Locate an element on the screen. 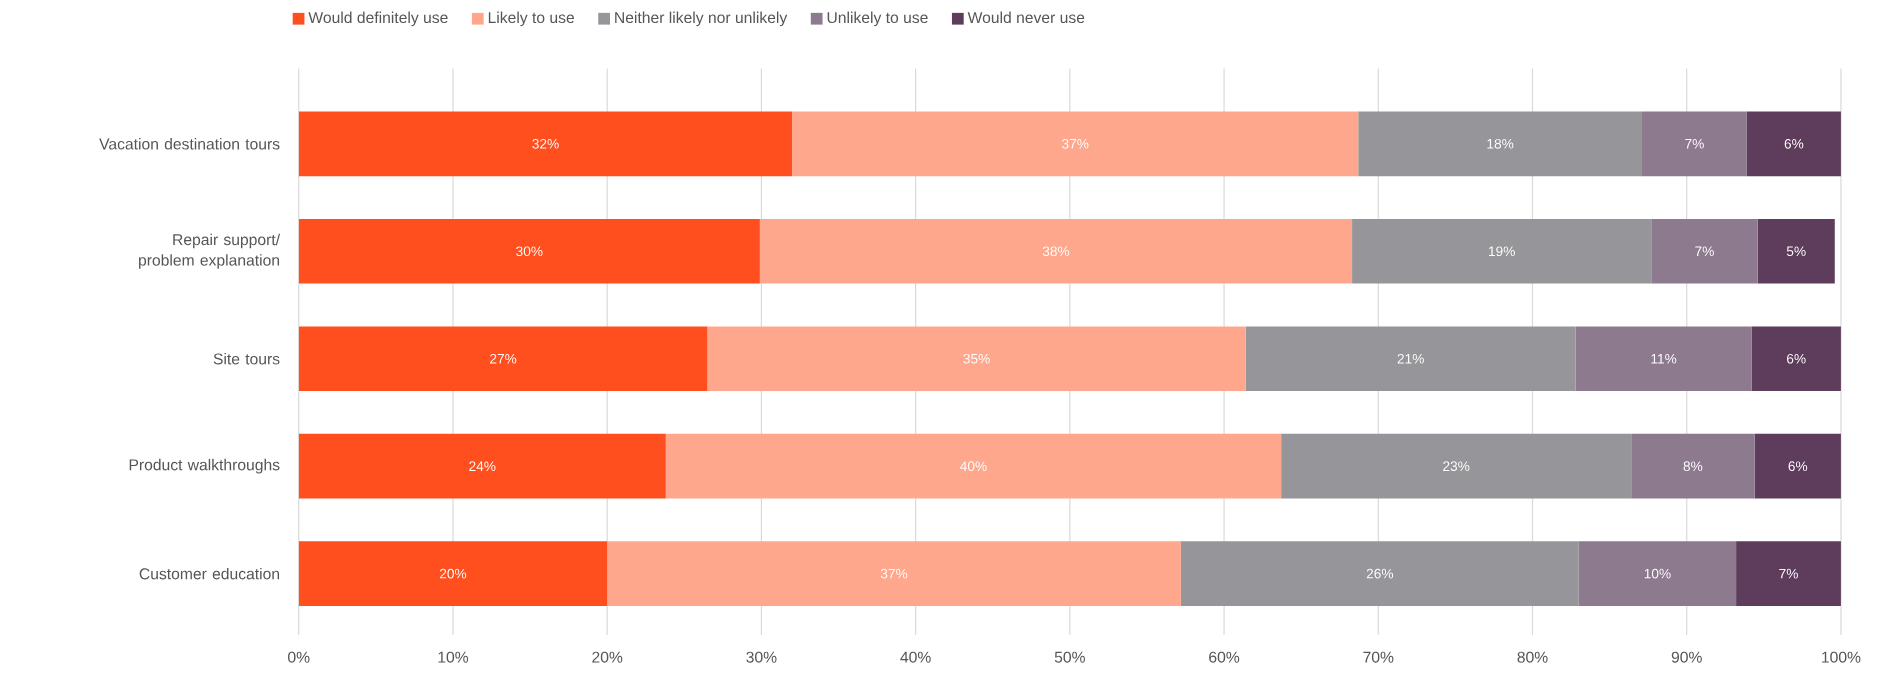 This screenshot has height=685, width=1887. data-label: 11% is located at coordinates (1664, 359).